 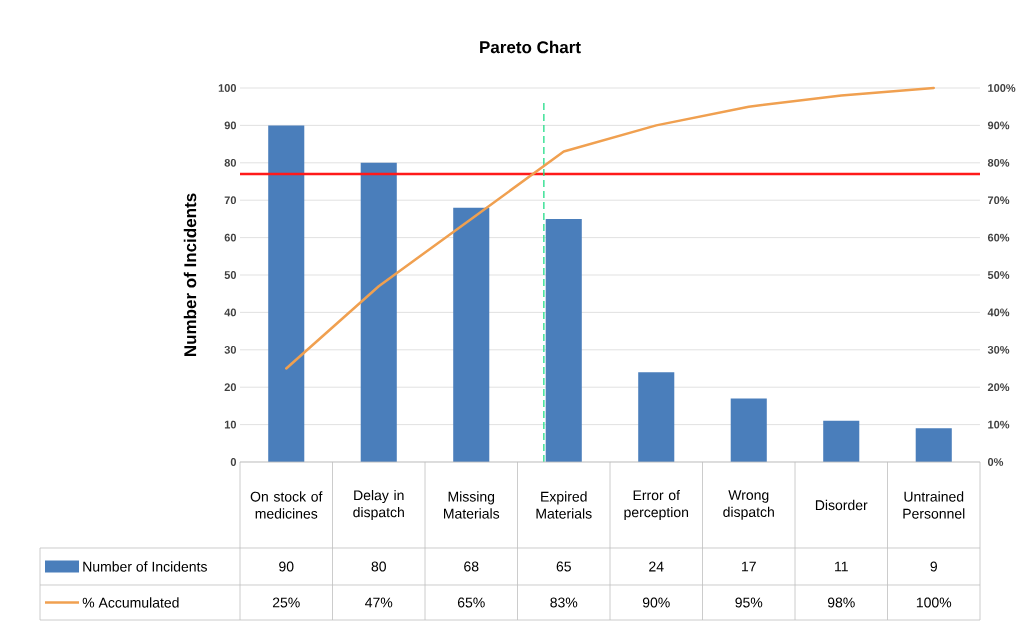 I want to click on data-label: 100%, so click(x=934, y=602).